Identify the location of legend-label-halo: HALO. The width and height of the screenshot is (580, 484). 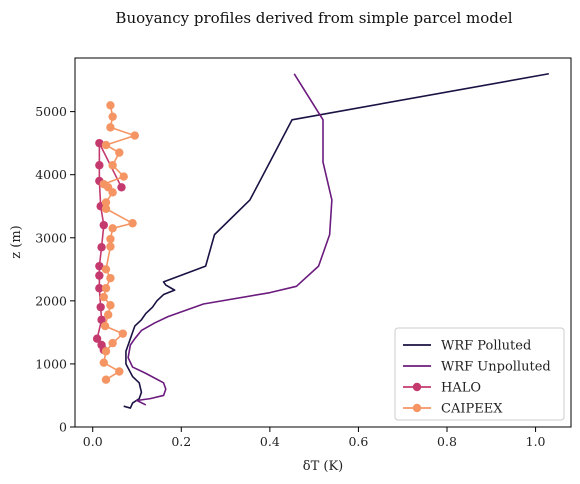
(461, 388).